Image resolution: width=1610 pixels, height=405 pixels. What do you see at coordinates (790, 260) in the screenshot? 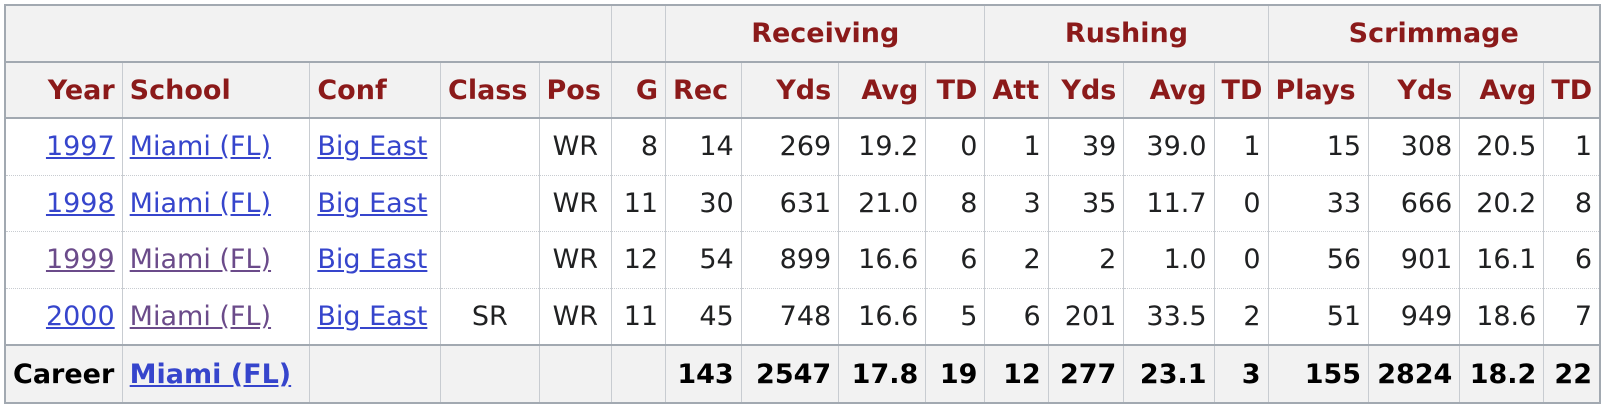
I see `rec-yds-cell: 899` at bounding box center [790, 260].